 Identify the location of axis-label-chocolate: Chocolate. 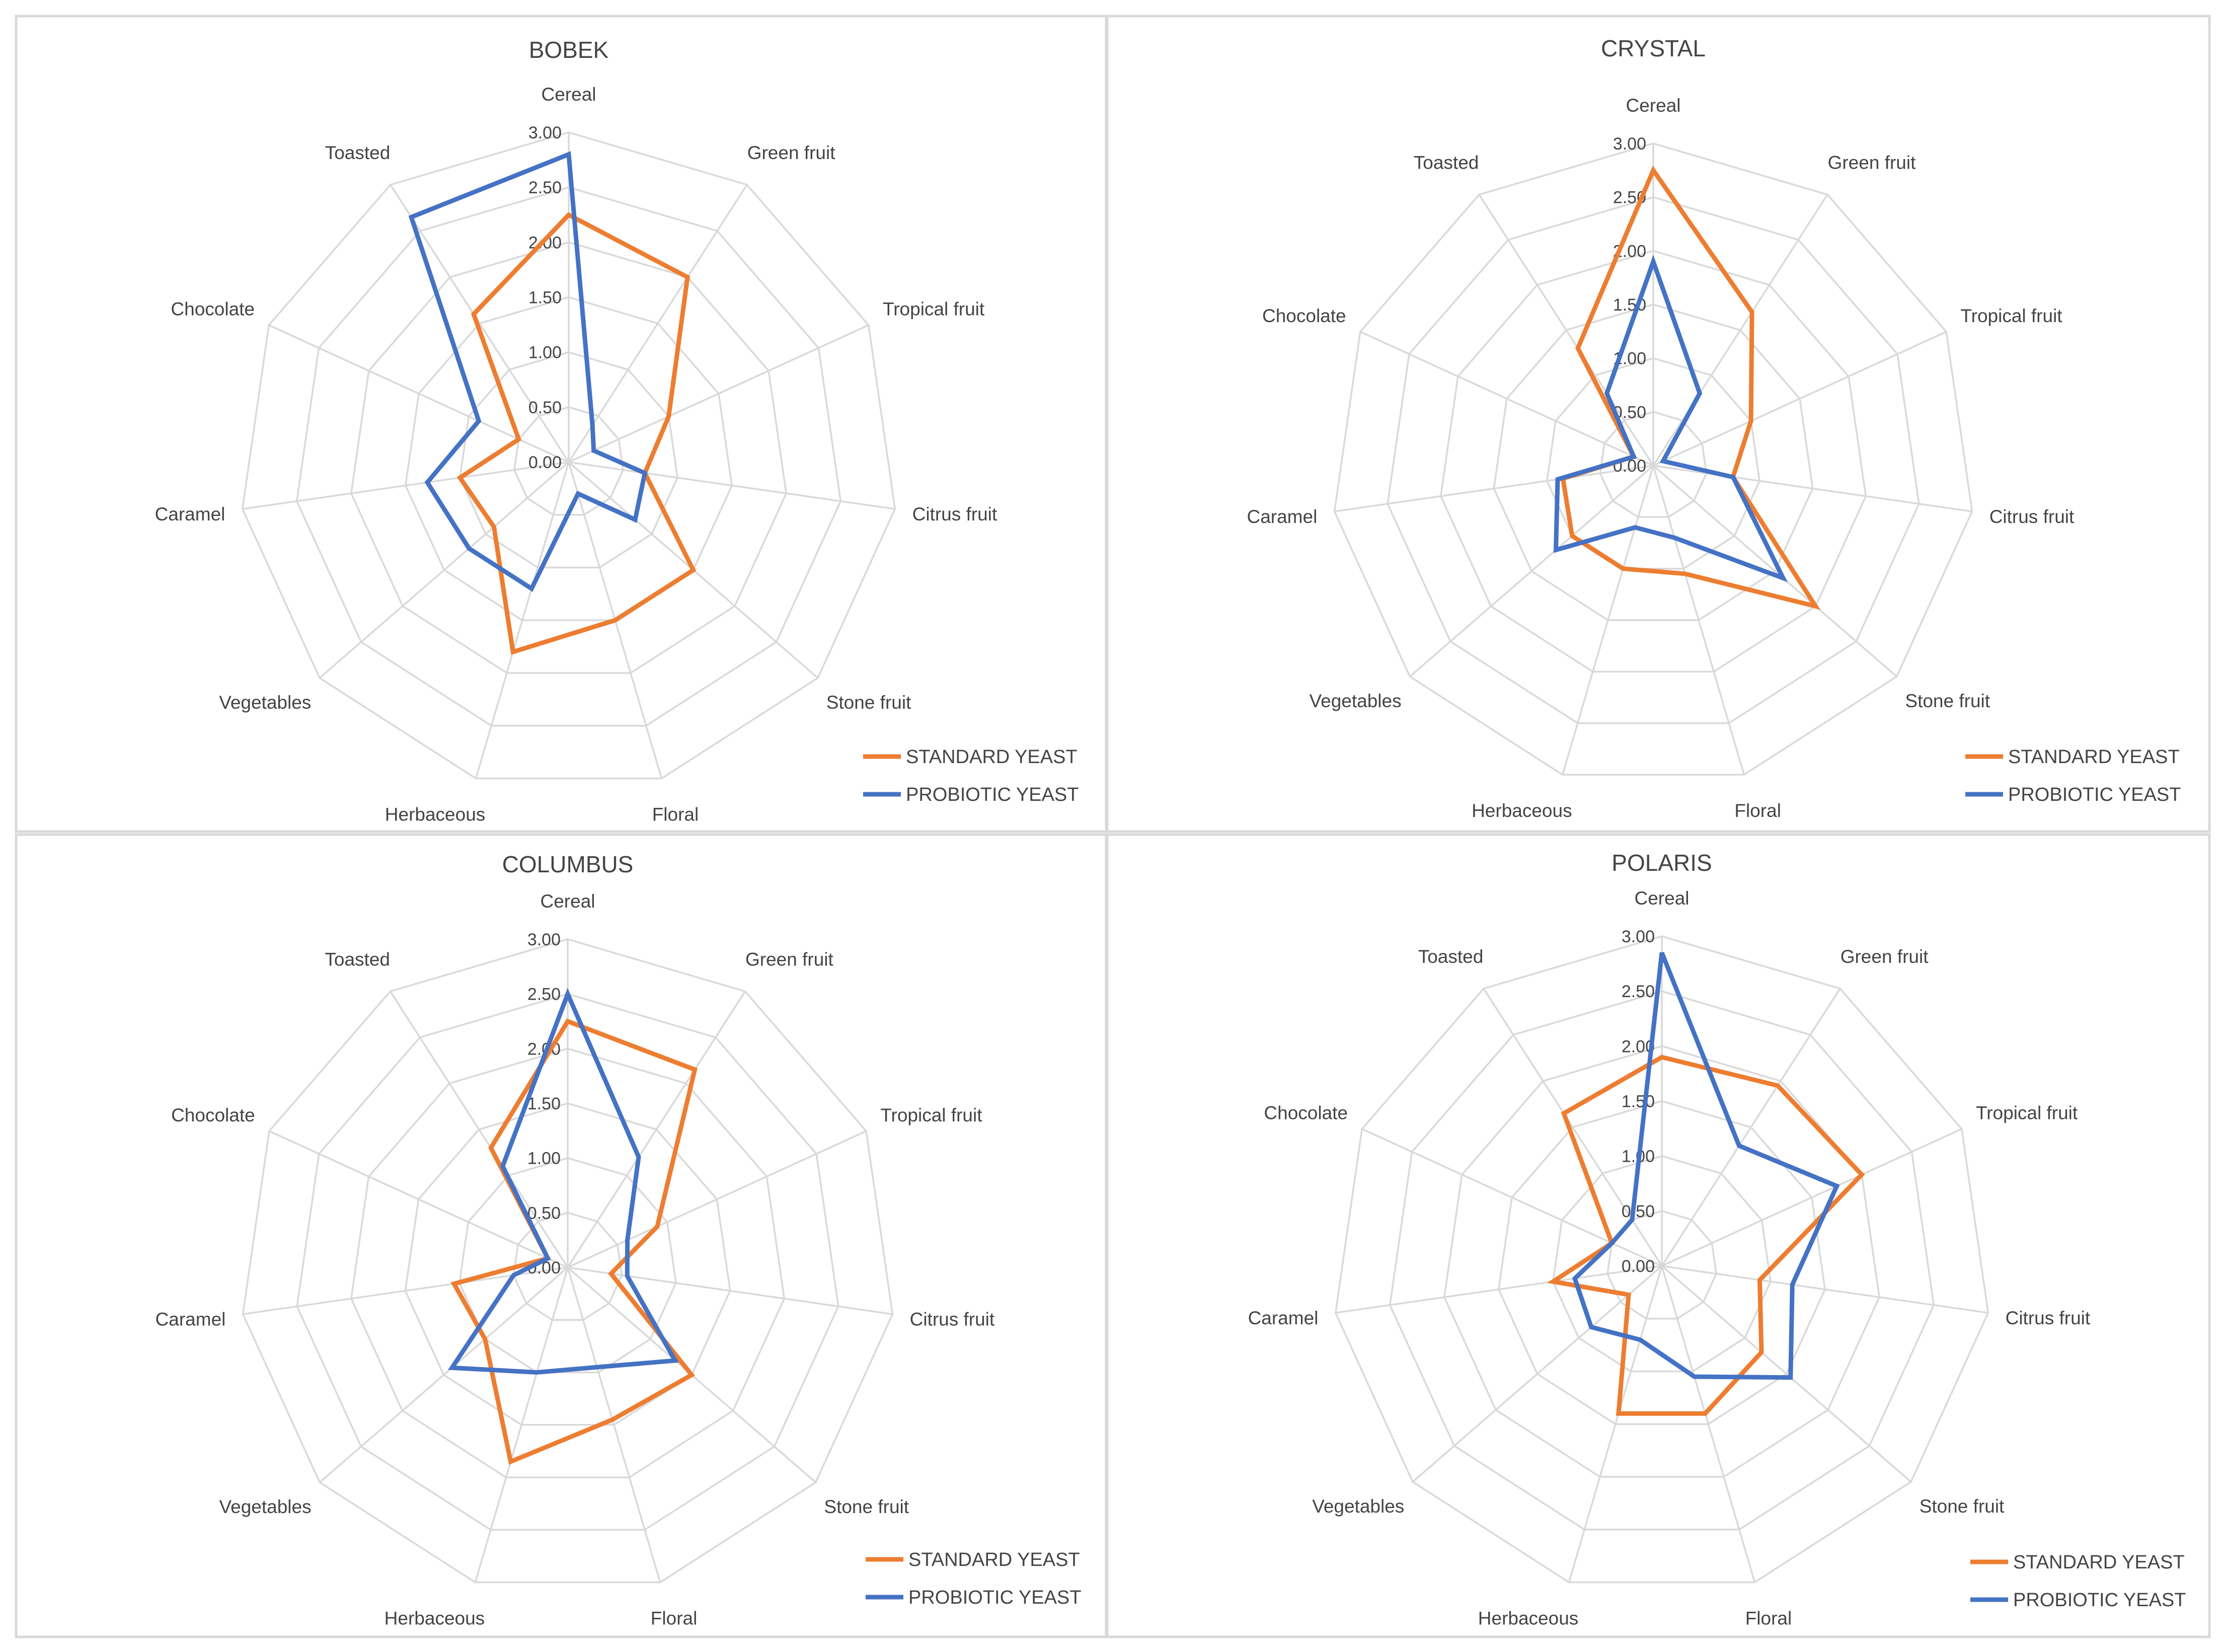
(1306, 1113).